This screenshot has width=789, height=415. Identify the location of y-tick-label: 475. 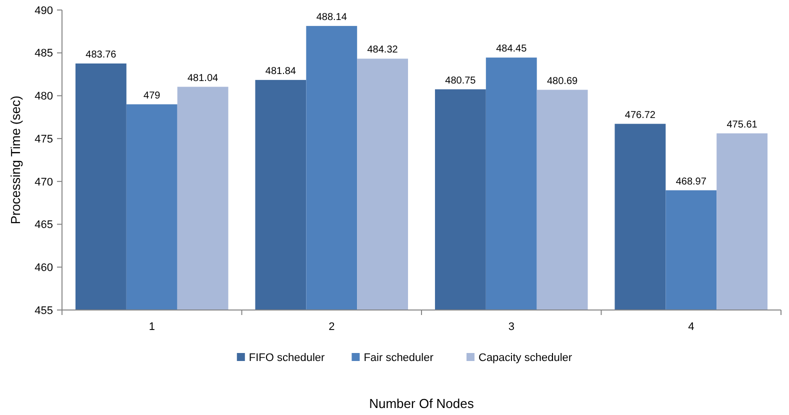
(43, 139).